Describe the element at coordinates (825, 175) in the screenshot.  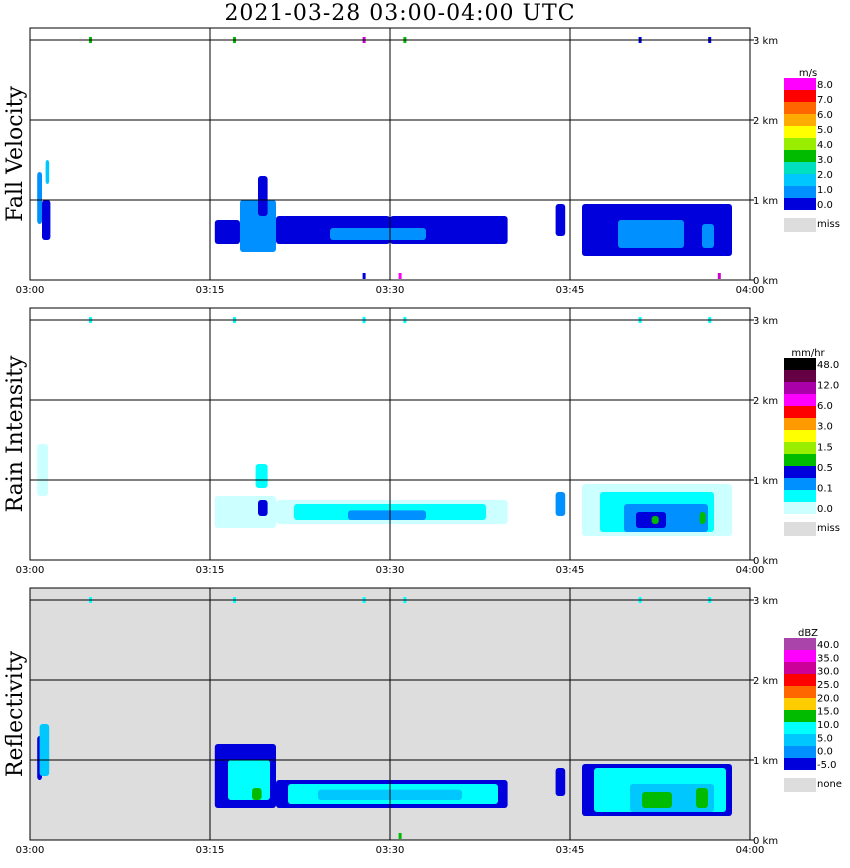
I see `colorbar-label: 2.0` at that location.